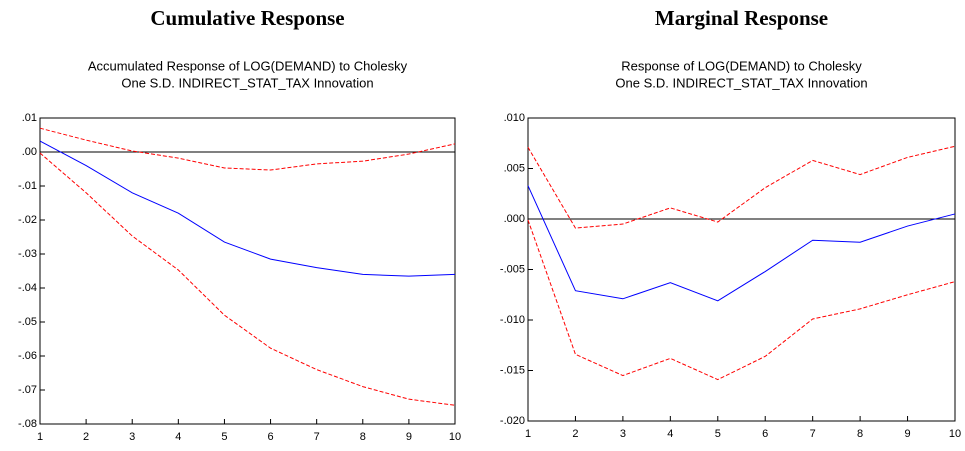 The height and width of the screenshot is (451, 965). I want to click on subtitle: Response of LOG(DEMAND) to Cholesky, so click(741, 65).